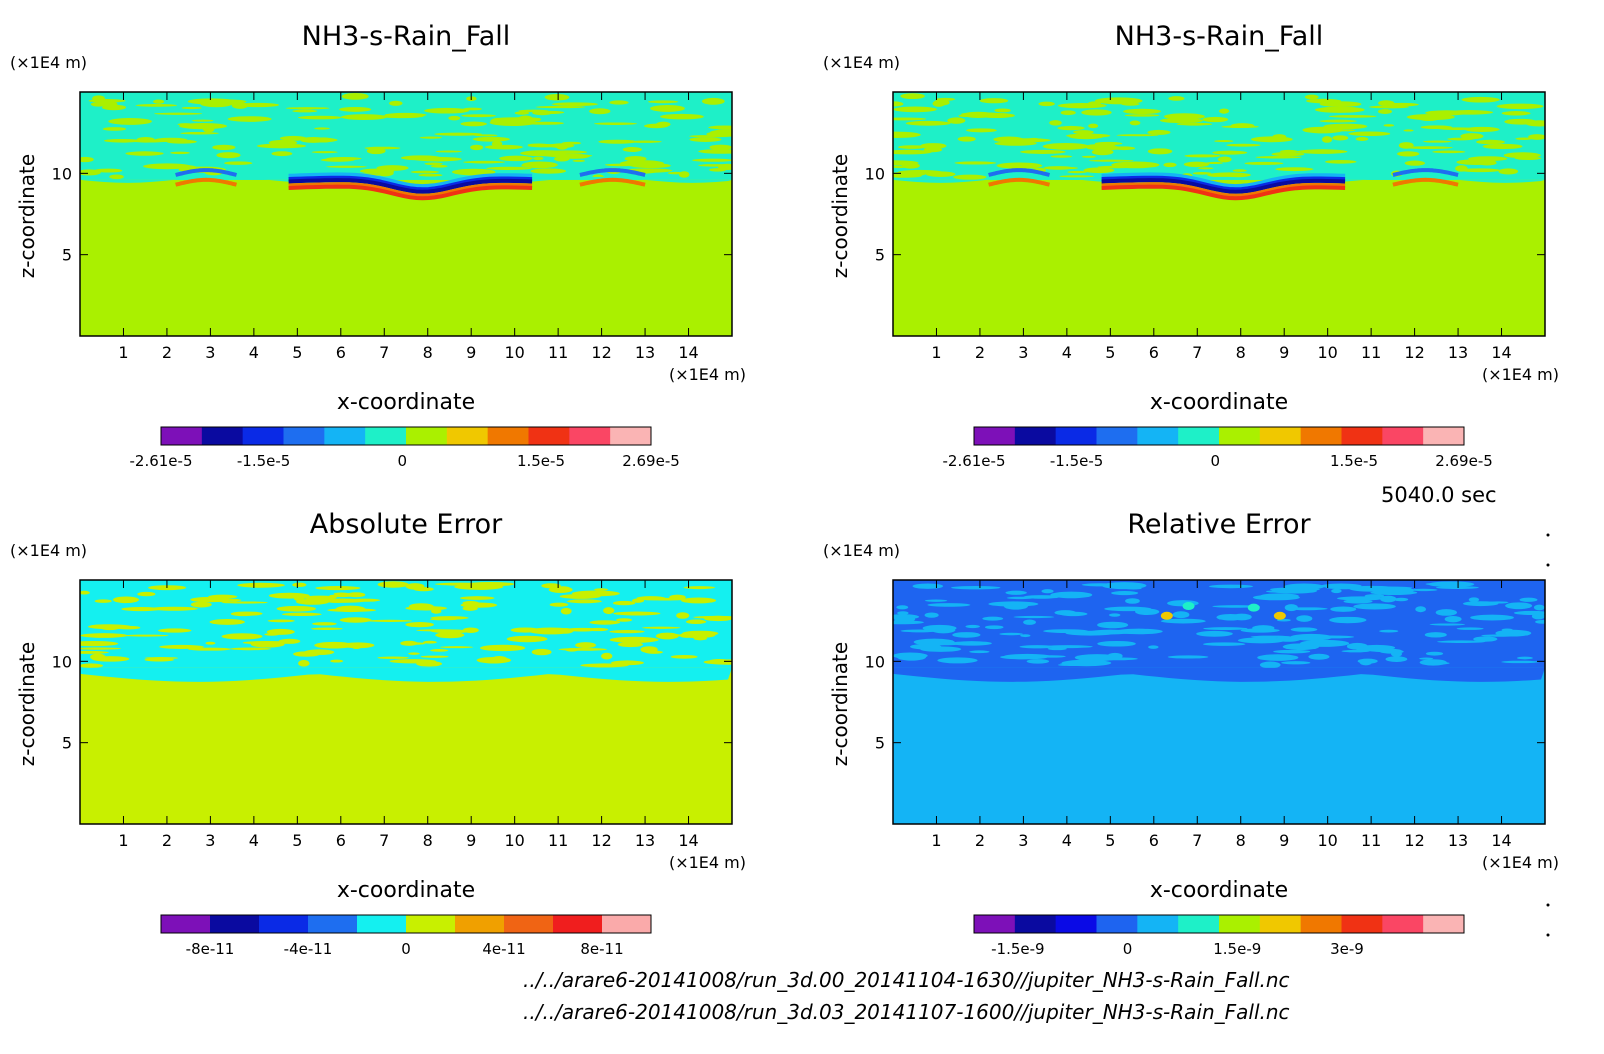 The image size is (1604, 1054). Describe the element at coordinates (210, 949) in the screenshot. I see `colorbar-tick-label: -8e-11` at that location.